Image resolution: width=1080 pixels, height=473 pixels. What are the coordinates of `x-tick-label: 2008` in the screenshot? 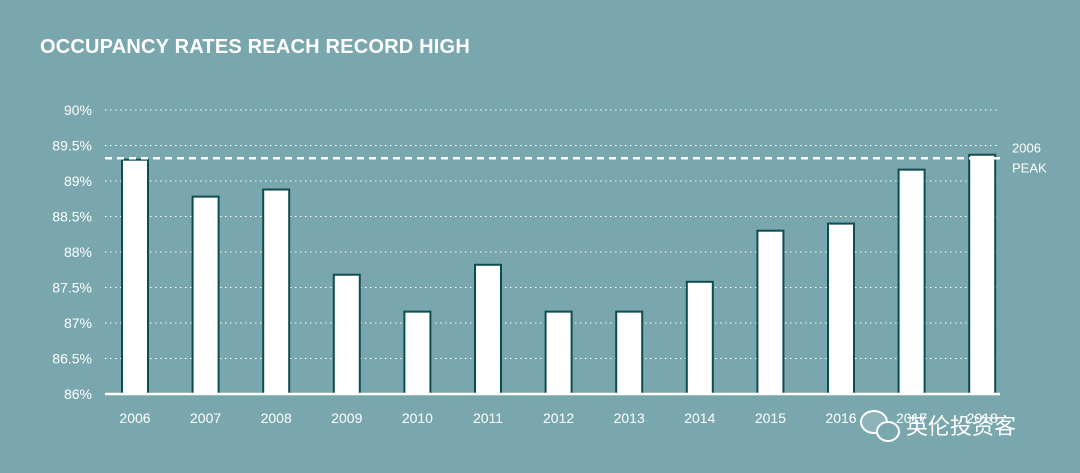 It's located at (276, 418).